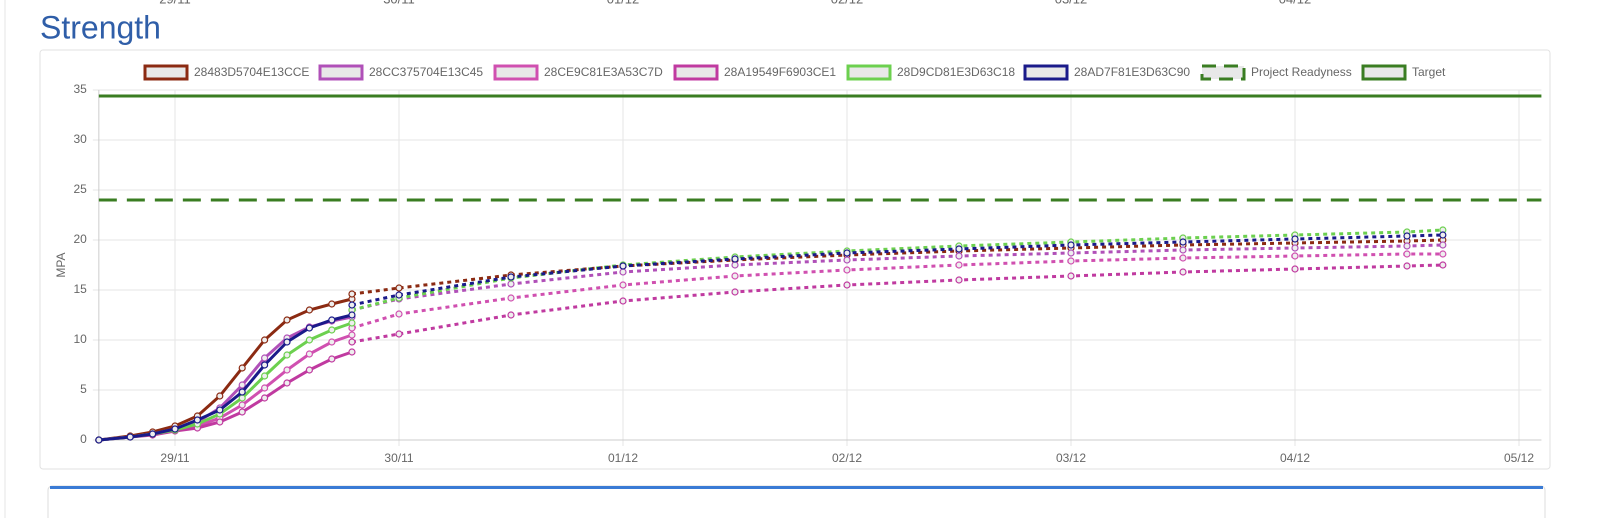 The image size is (1600, 523). I want to click on legend-label: 28A19549F6903CE1, so click(780, 72).